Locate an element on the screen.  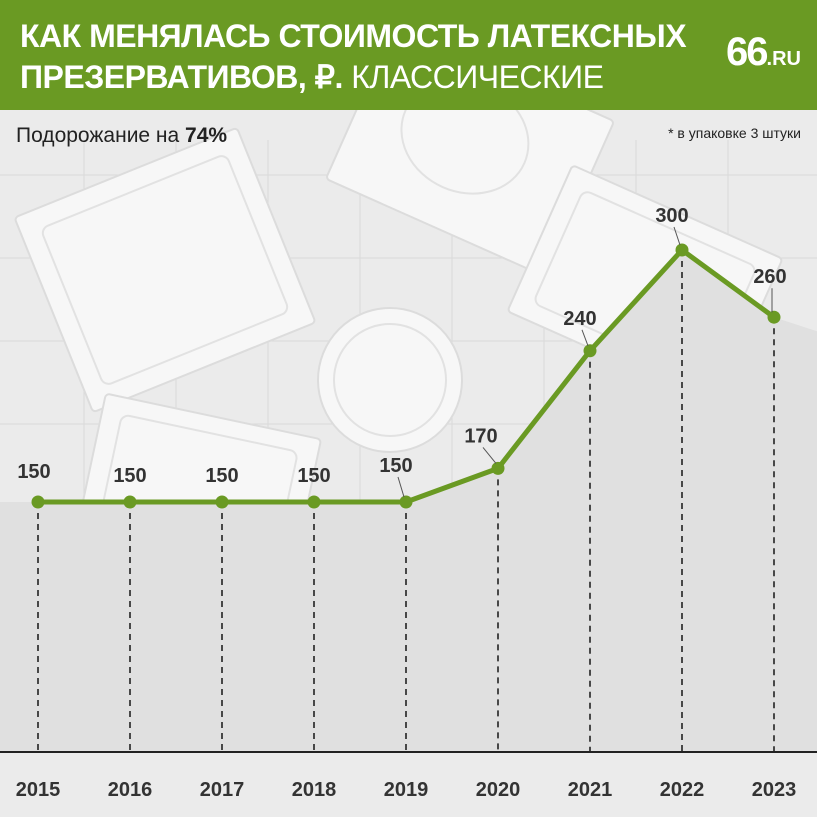
data-label: 300 is located at coordinates (671, 216).